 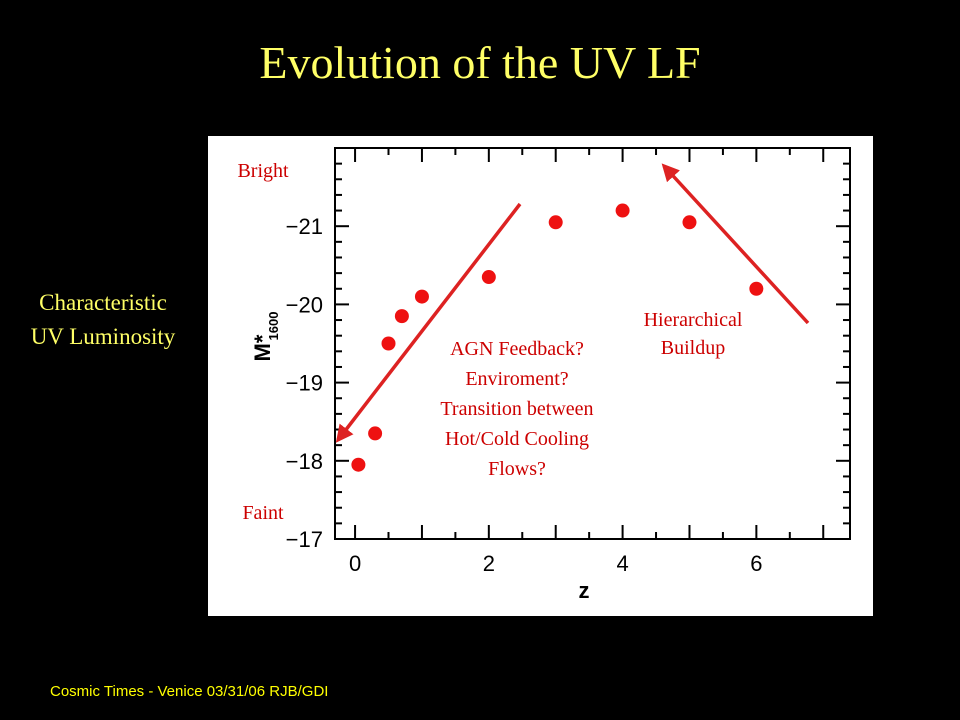 What do you see at coordinates (304, 226) in the screenshot?
I see `y-tick-label: −21` at bounding box center [304, 226].